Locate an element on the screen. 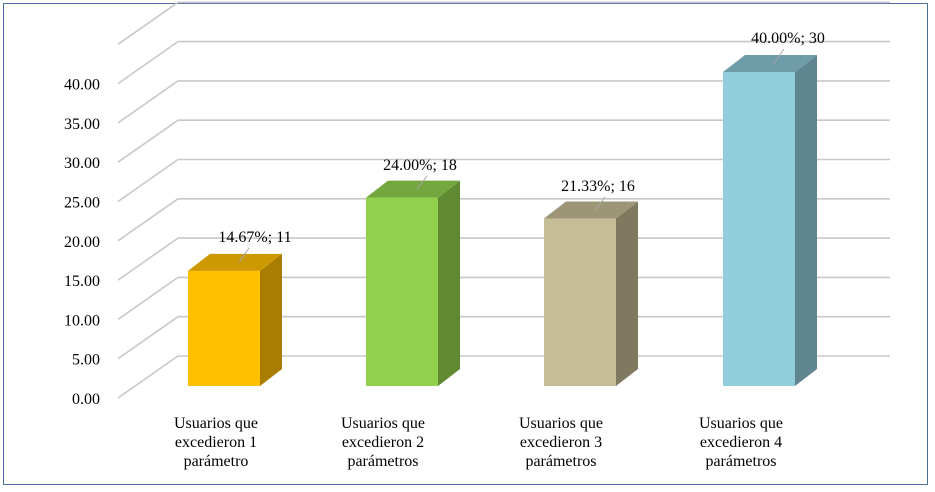 This screenshot has width=935, height=492. category-label-line: parámetro is located at coordinates (216, 461).